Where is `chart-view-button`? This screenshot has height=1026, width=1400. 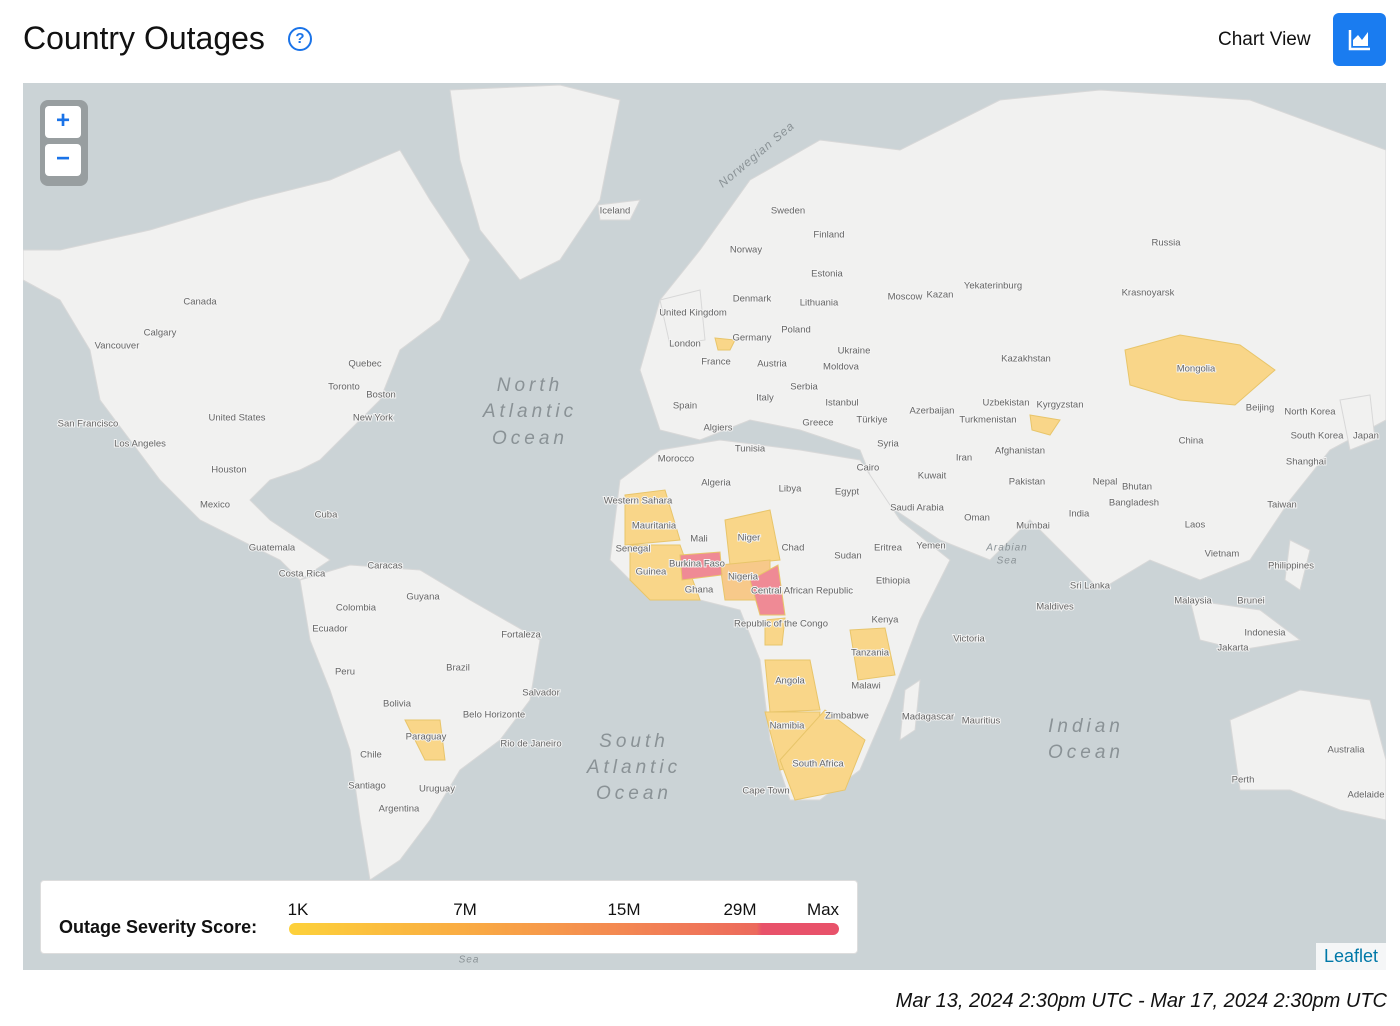 chart-view-button is located at coordinates (1359, 39).